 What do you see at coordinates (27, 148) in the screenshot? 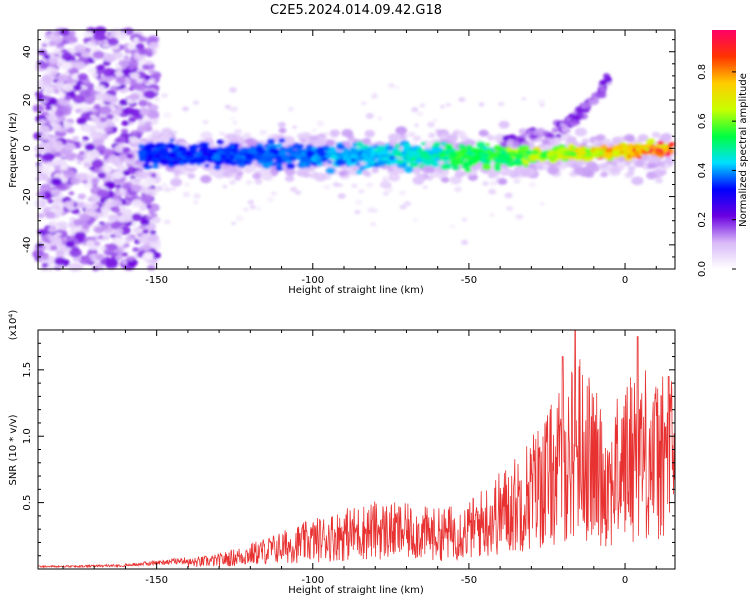
I see `spectrogram-ytick-label: 0` at bounding box center [27, 148].